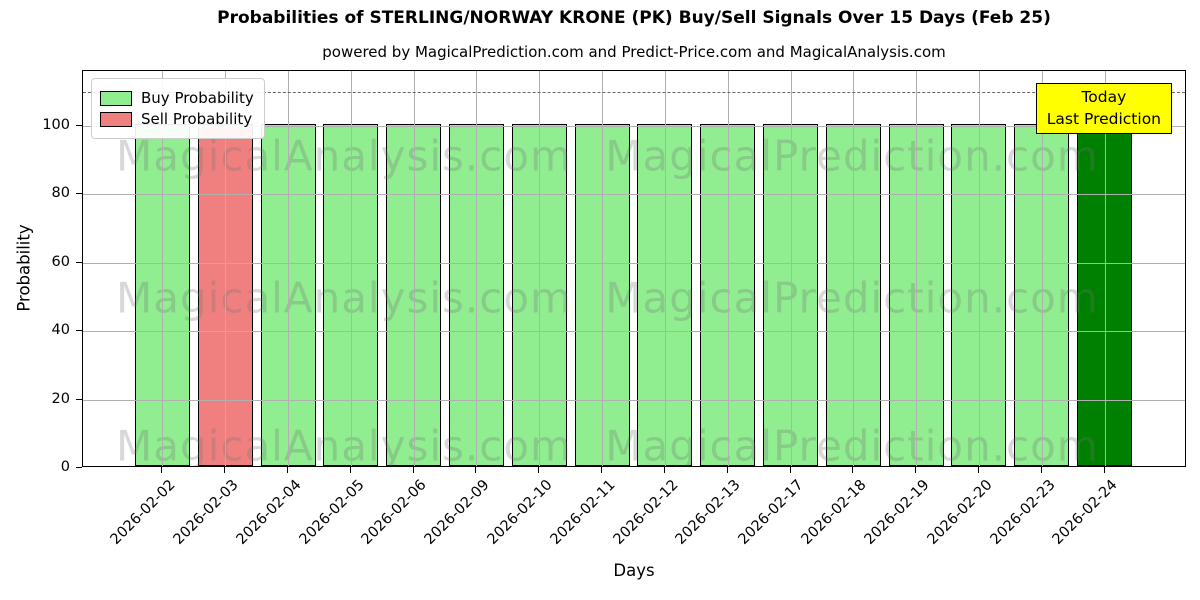 The width and height of the screenshot is (1200, 600). What do you see at coordinates (1023, 512) in the screenshot?
I see `x-tick-label: 2026-02-23` at bounding box center [1023, 512].